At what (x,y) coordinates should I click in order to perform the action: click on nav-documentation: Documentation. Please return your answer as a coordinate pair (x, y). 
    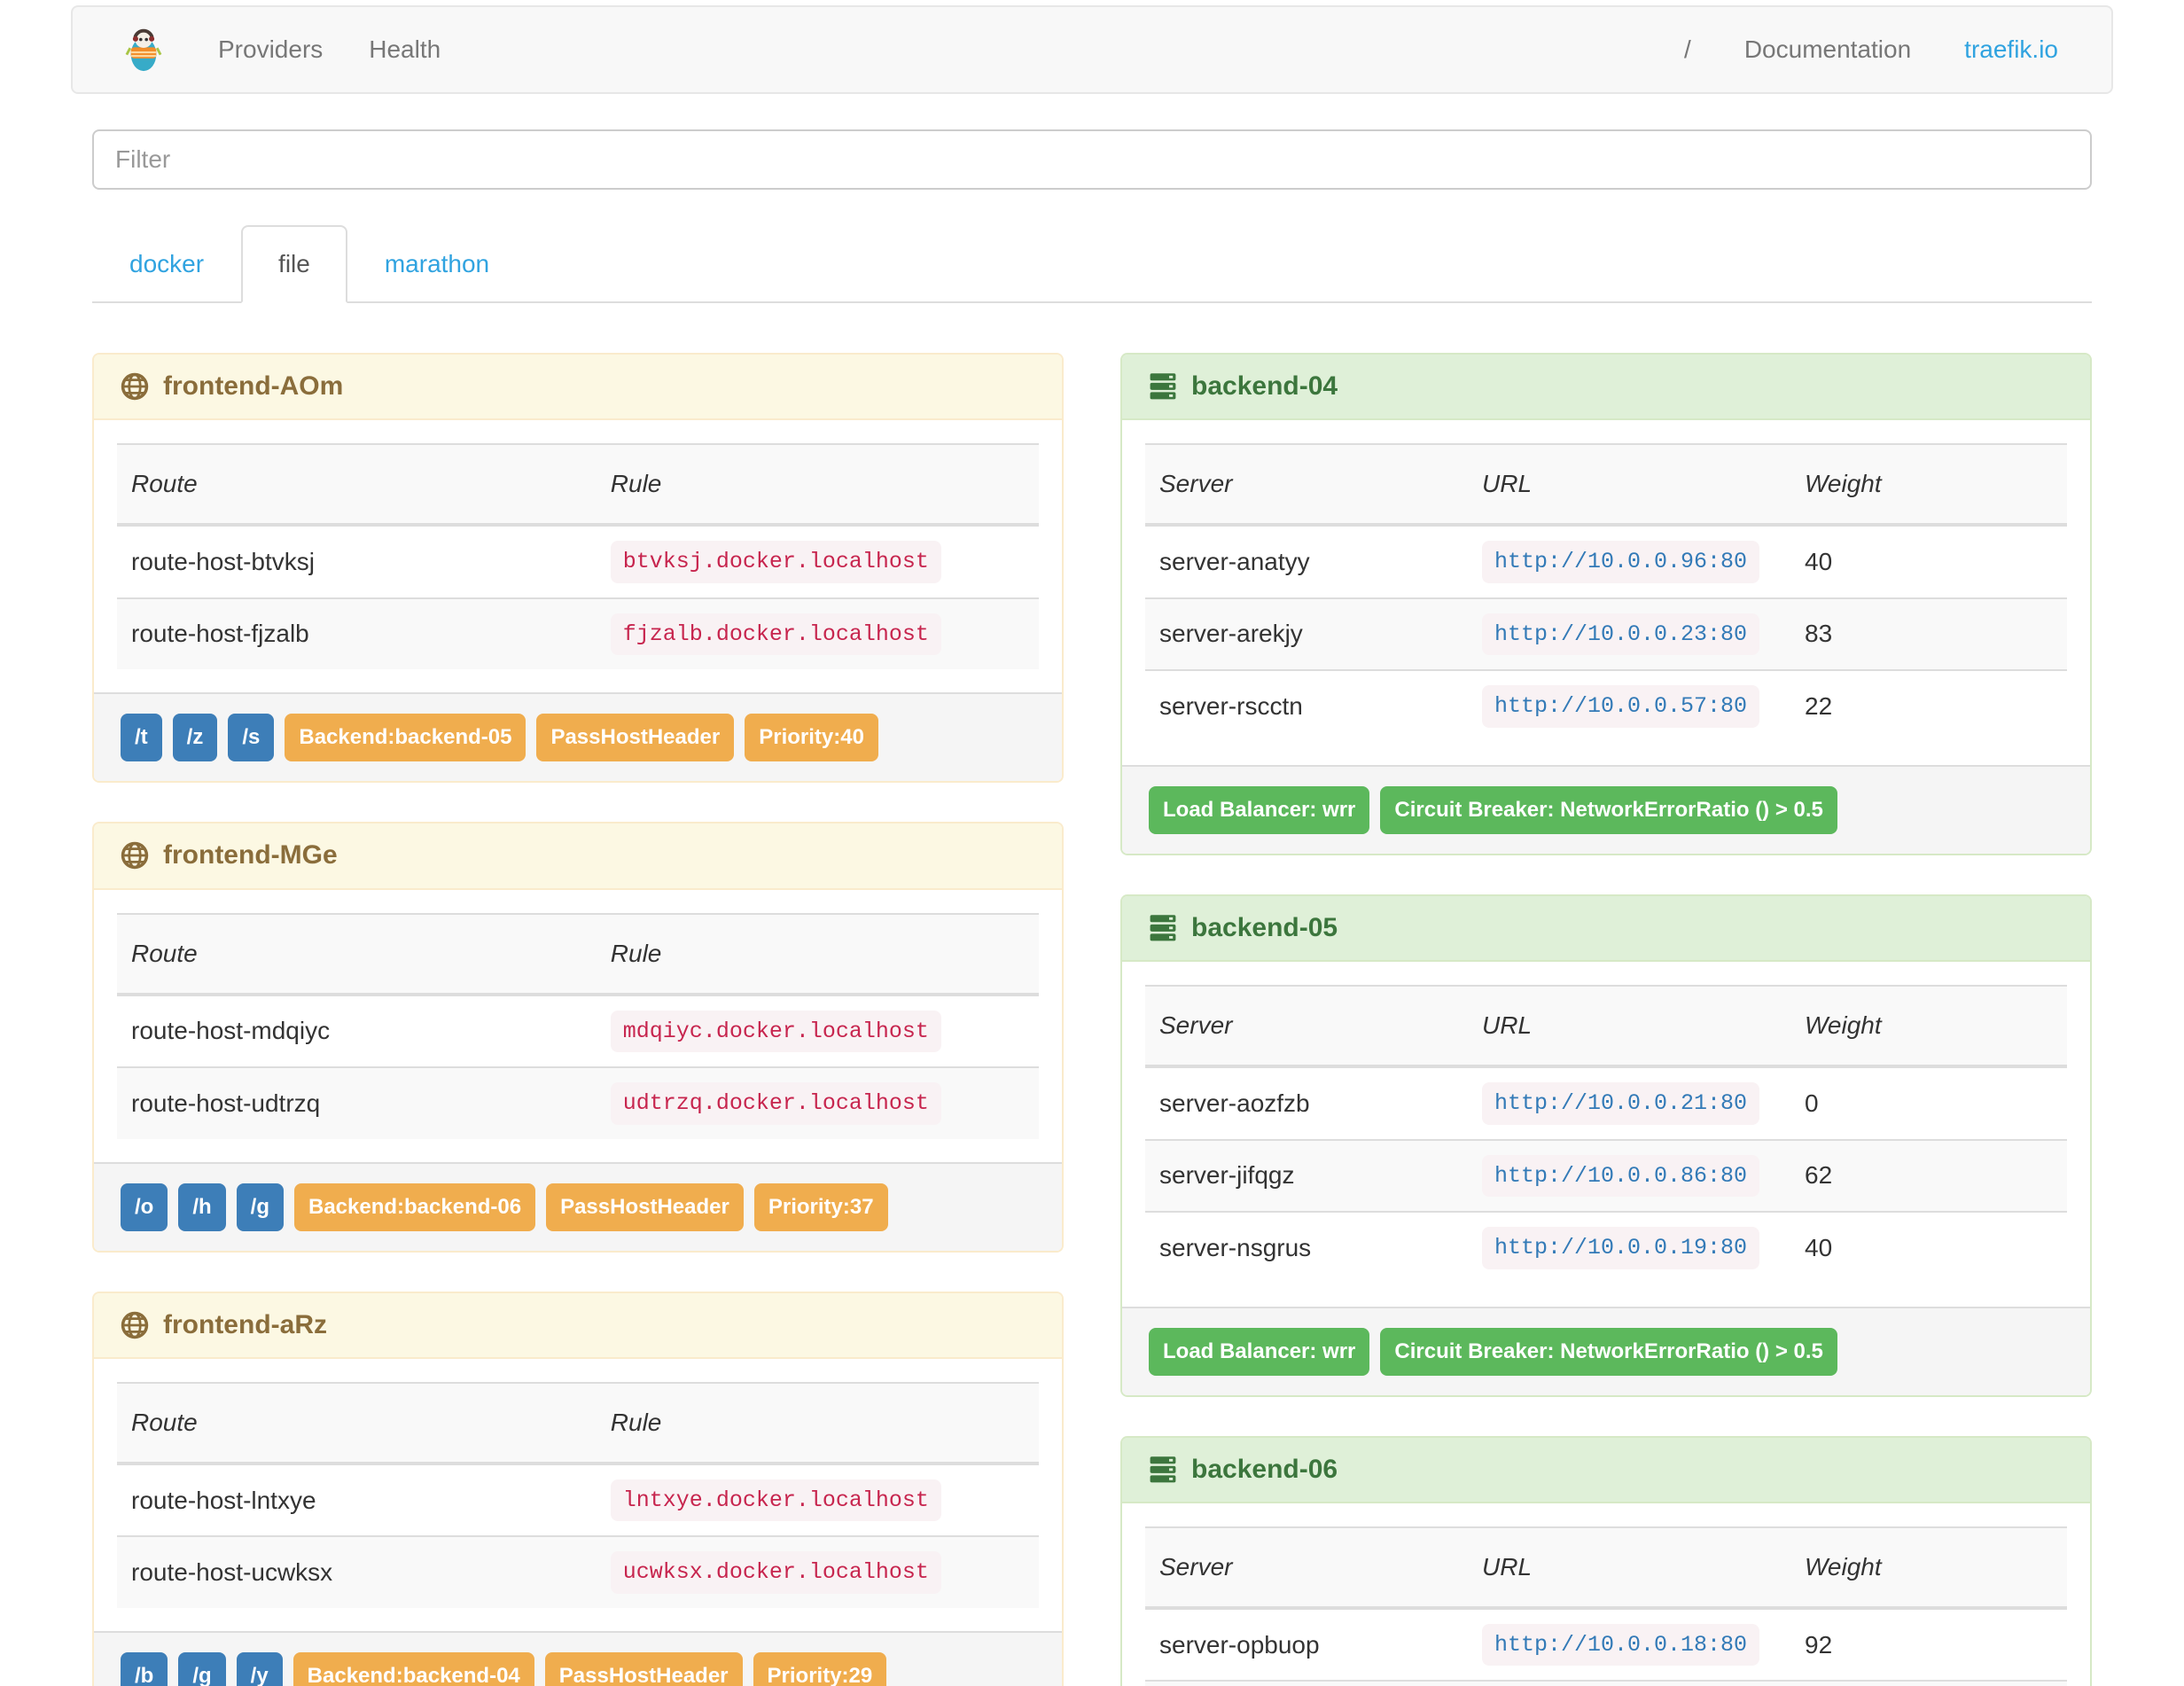
    Looking at the image, I should click on (1827, 50).